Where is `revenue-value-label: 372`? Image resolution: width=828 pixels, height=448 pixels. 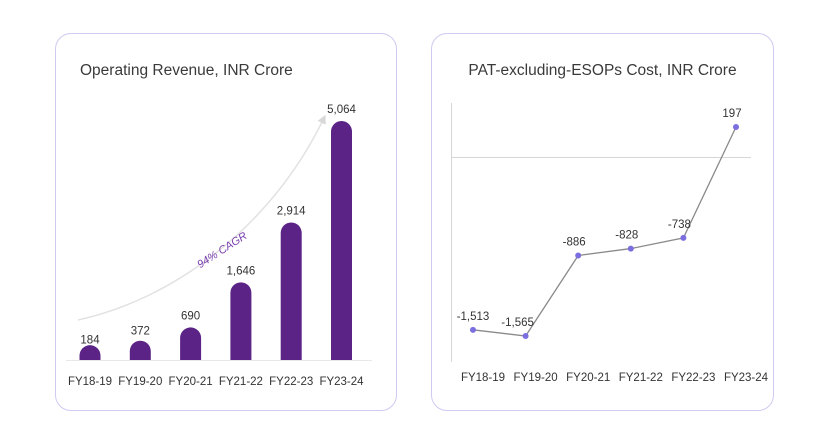
revenue-value-label: 372 is located at coordinates (140, 331).